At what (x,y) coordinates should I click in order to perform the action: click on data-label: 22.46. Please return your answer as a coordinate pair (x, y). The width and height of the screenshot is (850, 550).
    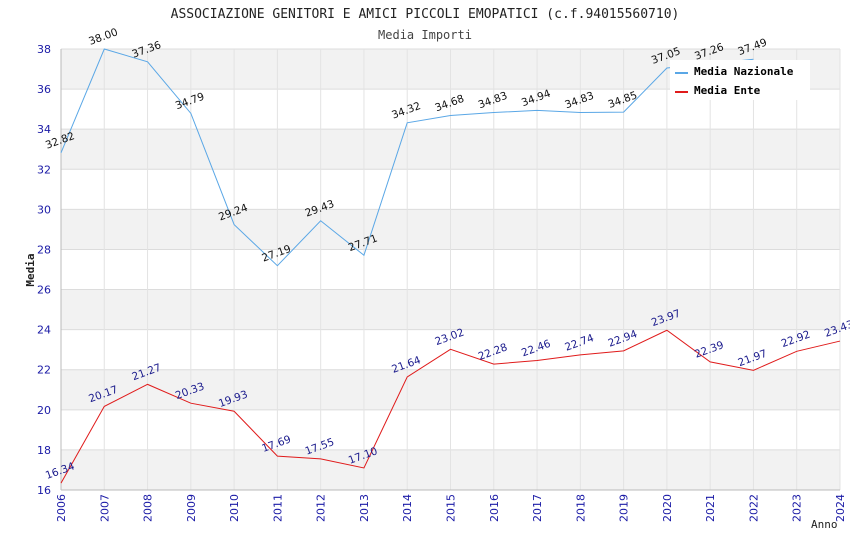
    Looking at the image, I should click on (536, 349).